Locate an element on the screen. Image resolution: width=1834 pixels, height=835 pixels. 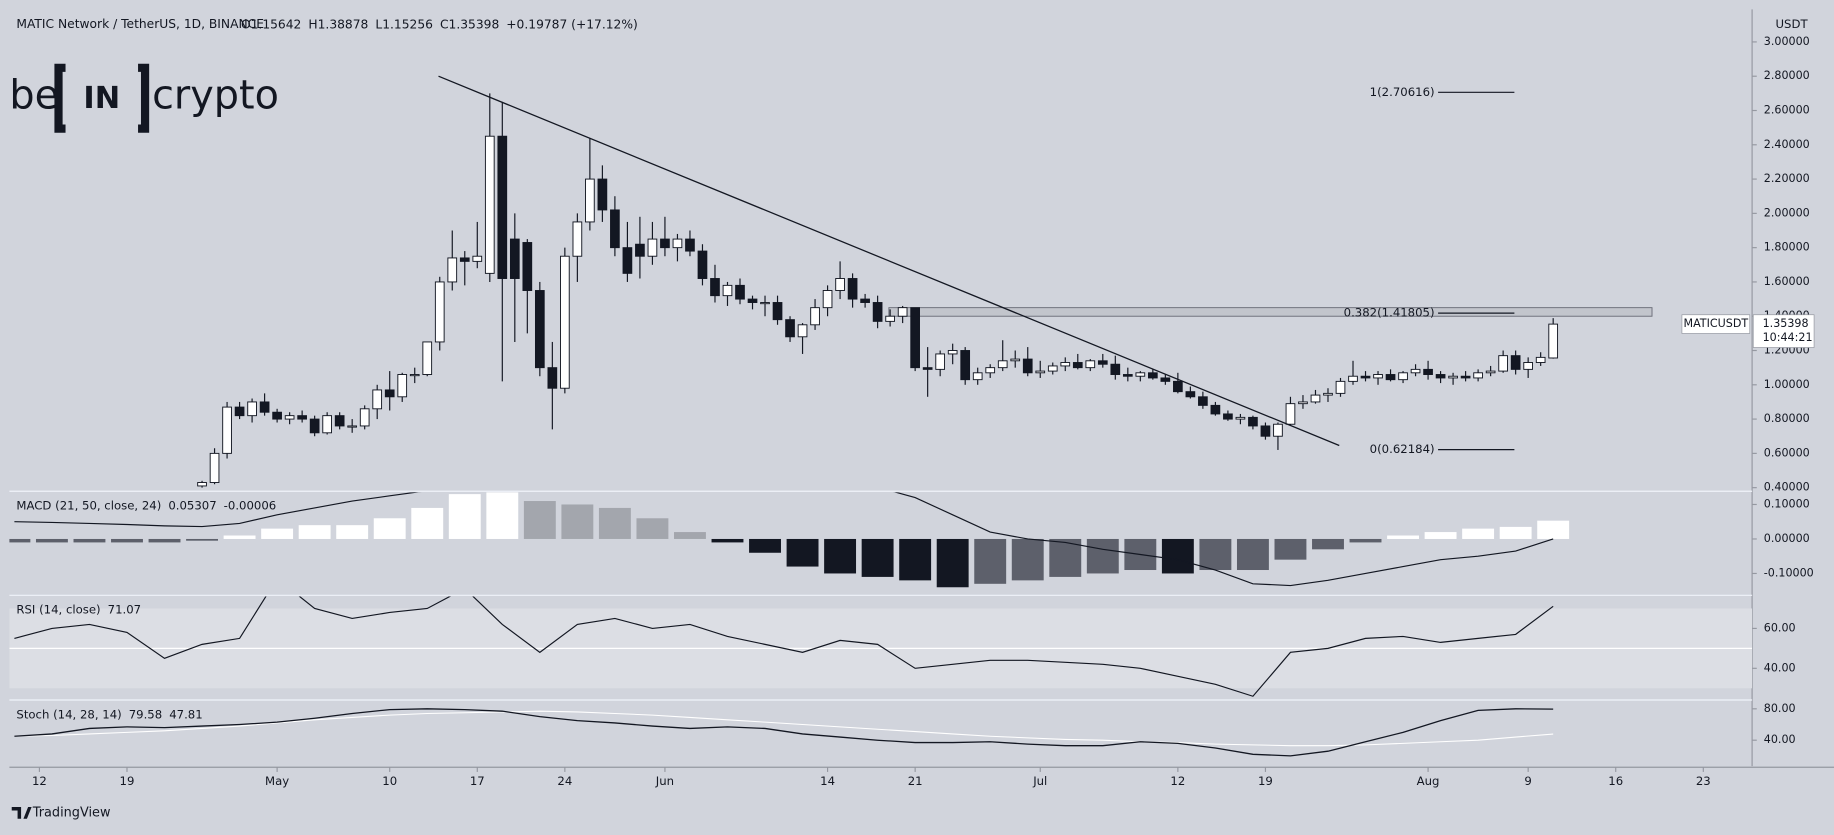
ohlc-value: 1.35398 is located at coordinates (474, 24).